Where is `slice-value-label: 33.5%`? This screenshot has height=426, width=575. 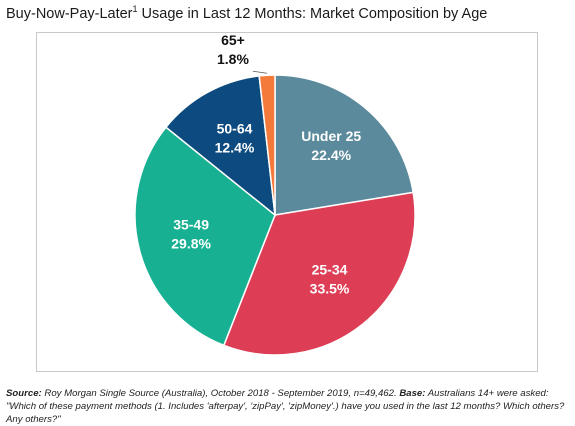 slice-value-label: 33.5% is located at coordinates (330, 289).